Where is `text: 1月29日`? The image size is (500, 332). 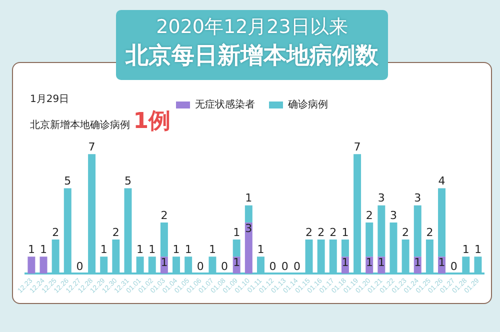
text: 1月29日 is located at coordinates (50, 99).